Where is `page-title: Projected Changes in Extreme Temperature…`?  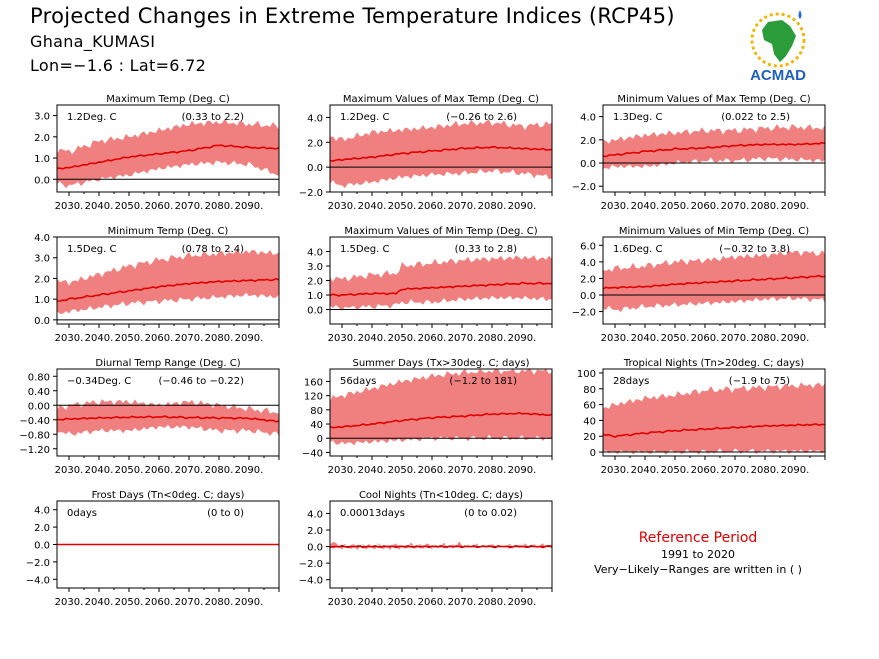
page-title: Projected Changes in Extreme Temperature… is located at coordinates (352, 16).